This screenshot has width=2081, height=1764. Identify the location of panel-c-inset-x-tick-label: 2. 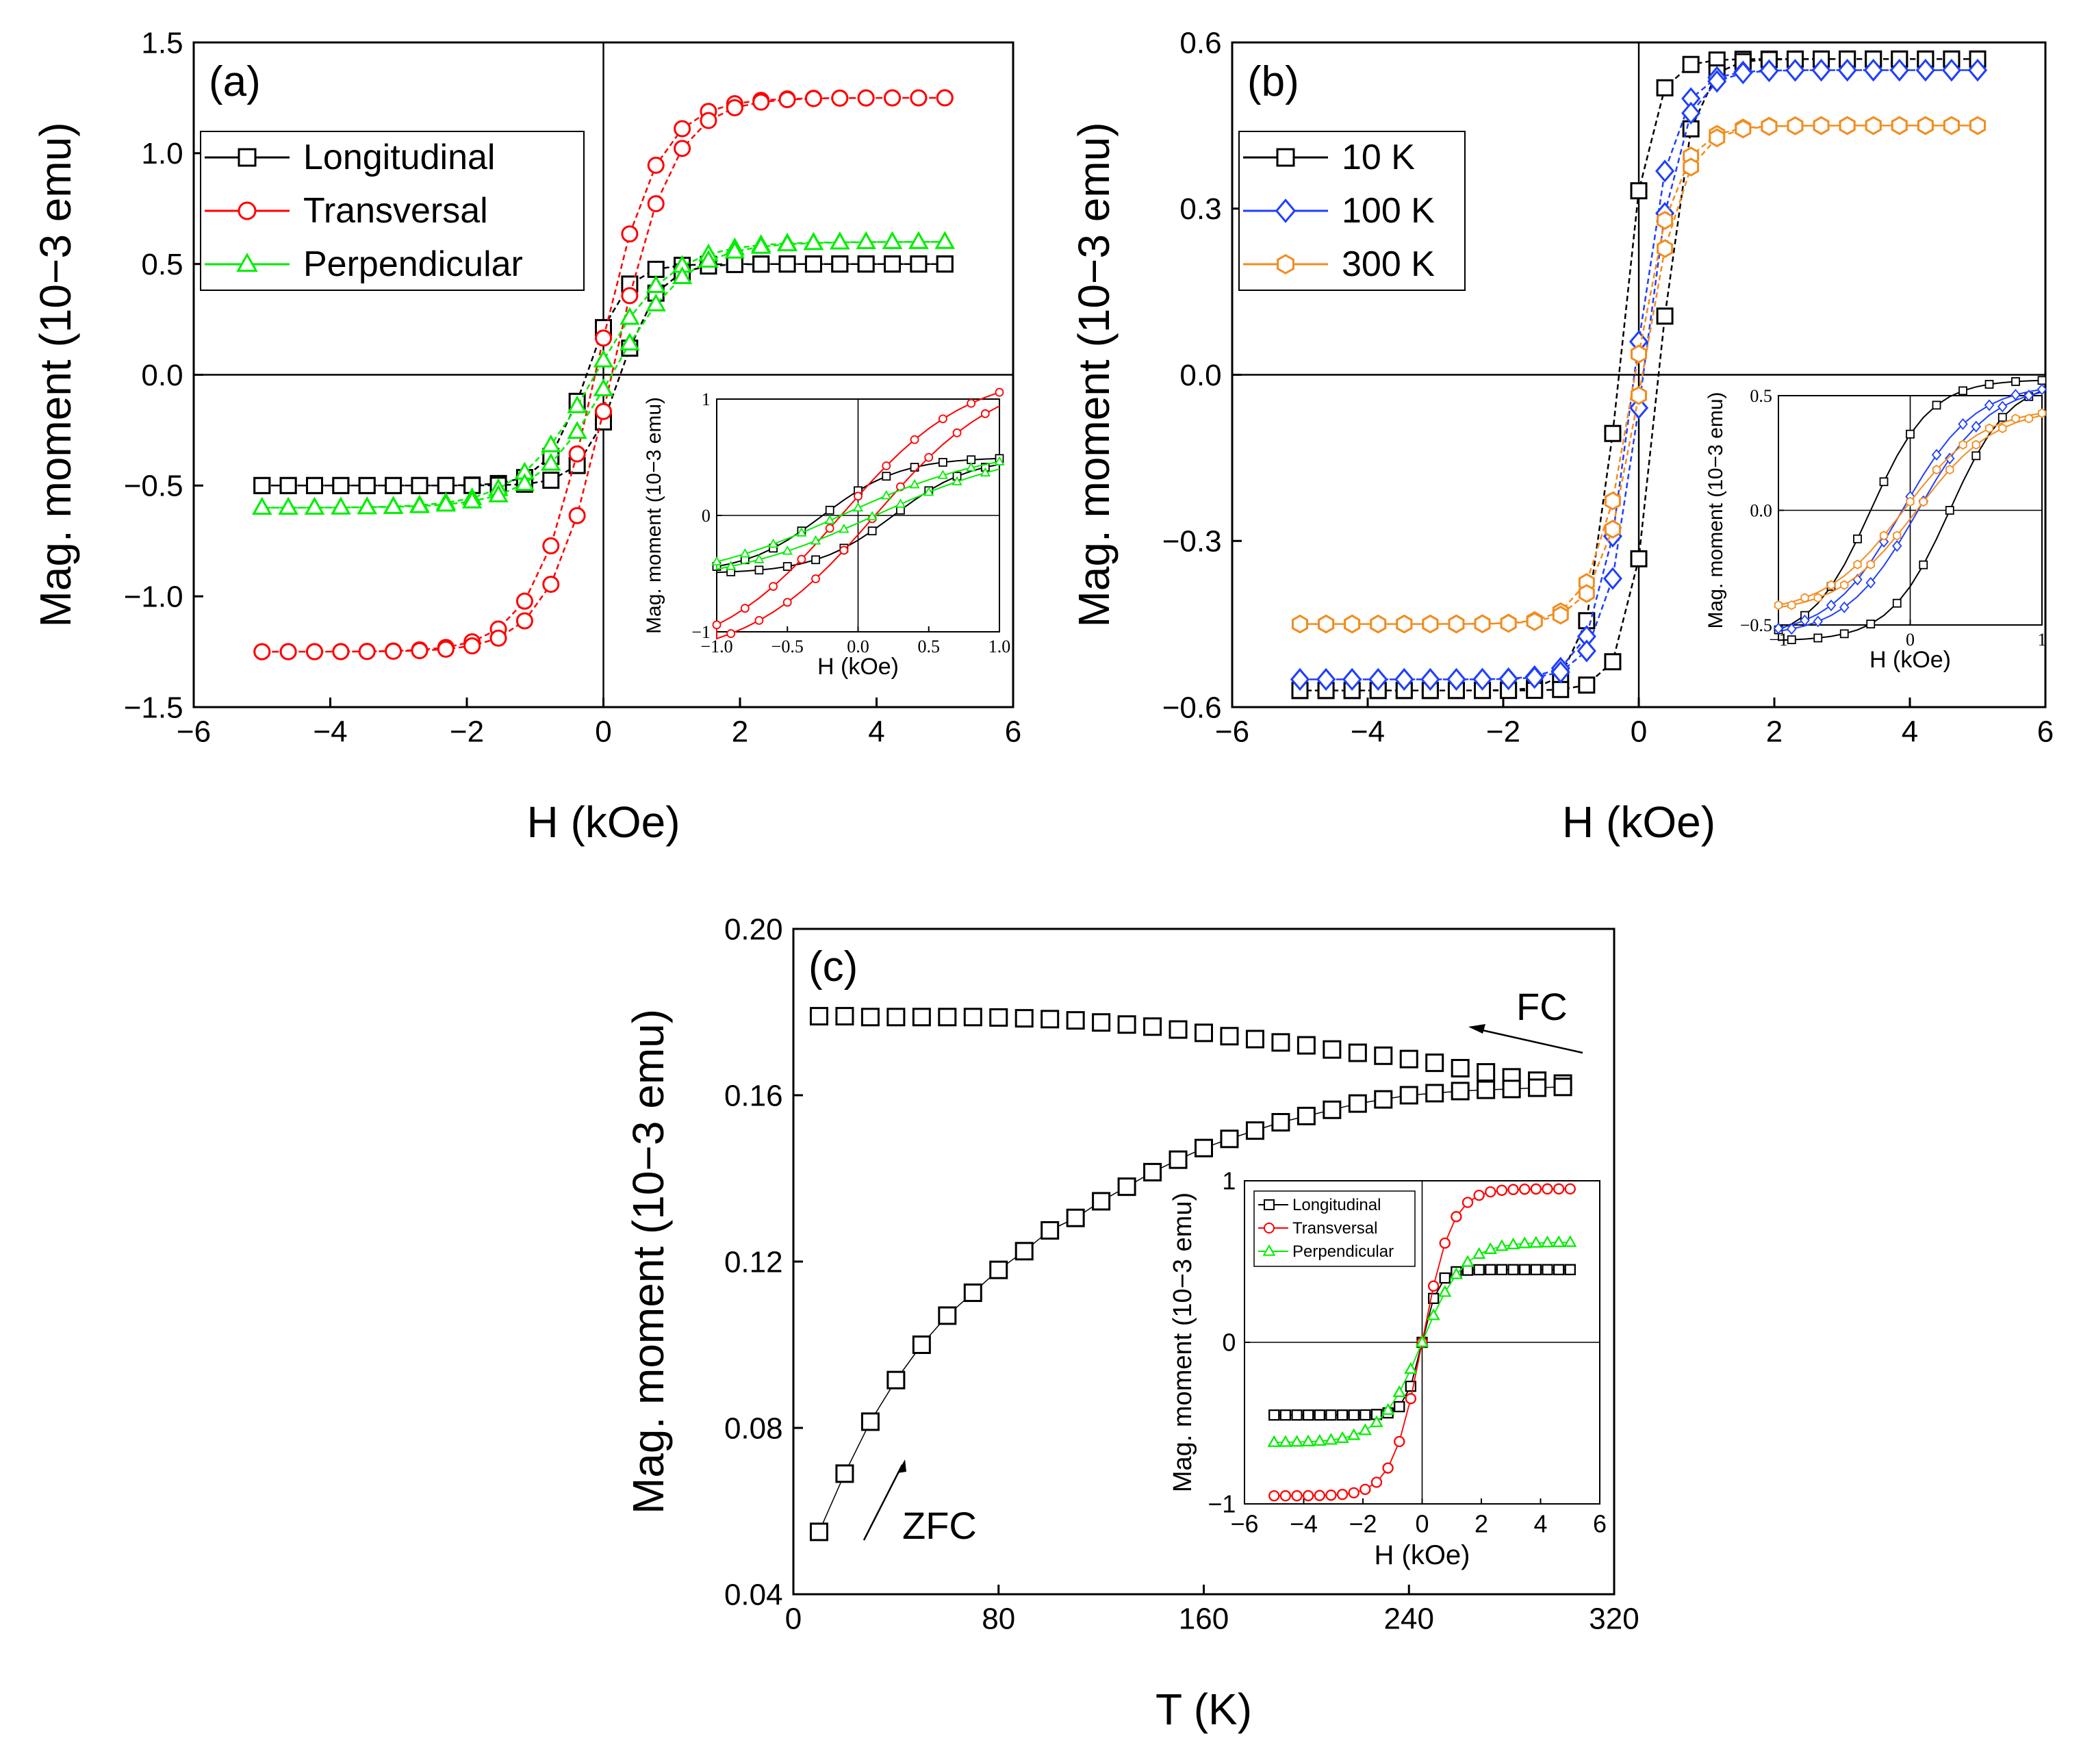
(1481, 1523).